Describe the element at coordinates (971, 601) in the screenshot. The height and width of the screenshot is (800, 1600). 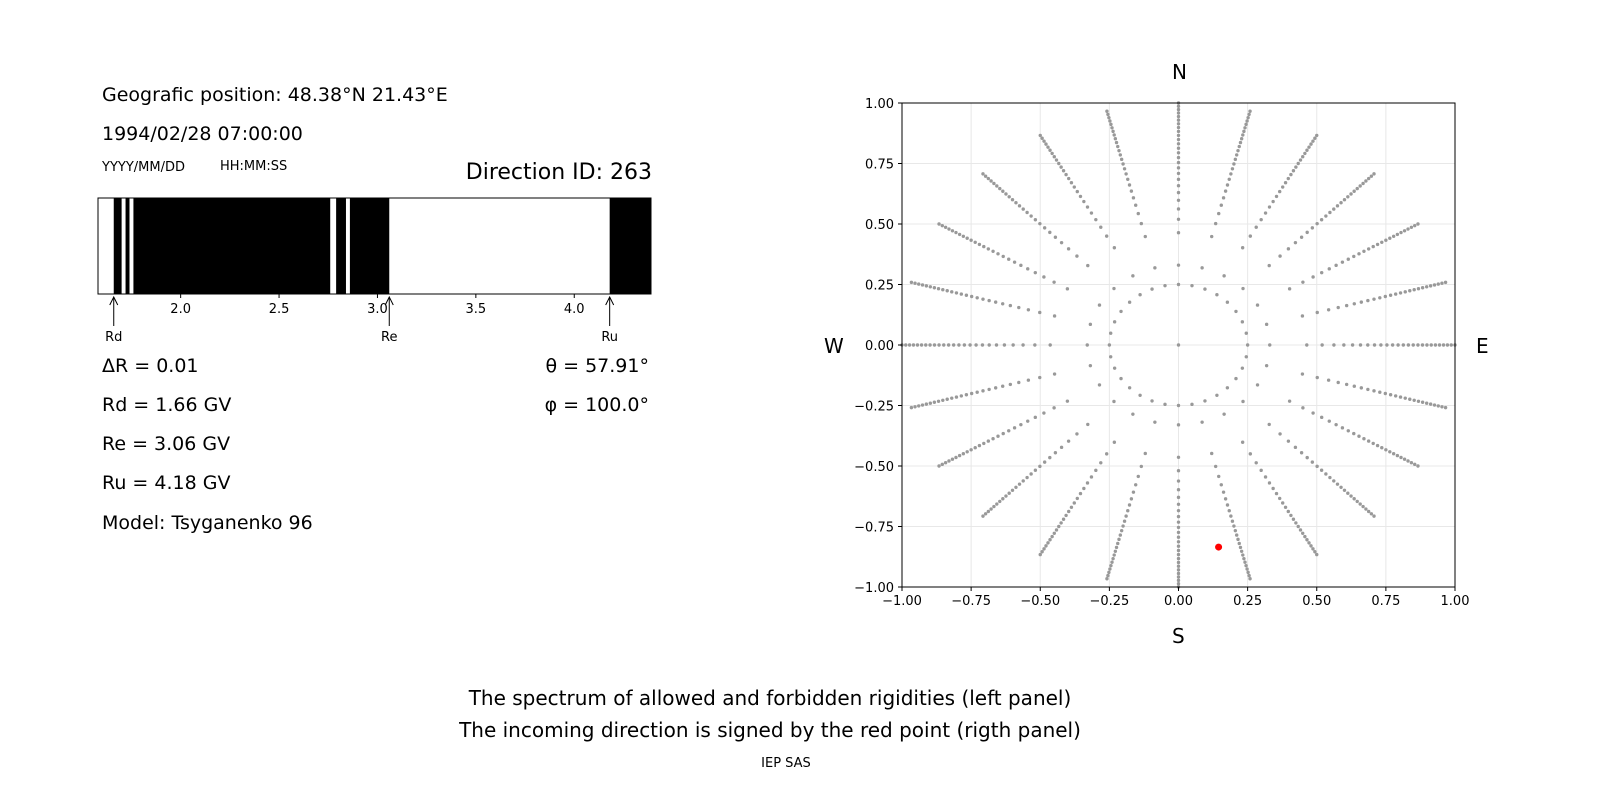
I see `x-tick-label: −0.75` at that location.